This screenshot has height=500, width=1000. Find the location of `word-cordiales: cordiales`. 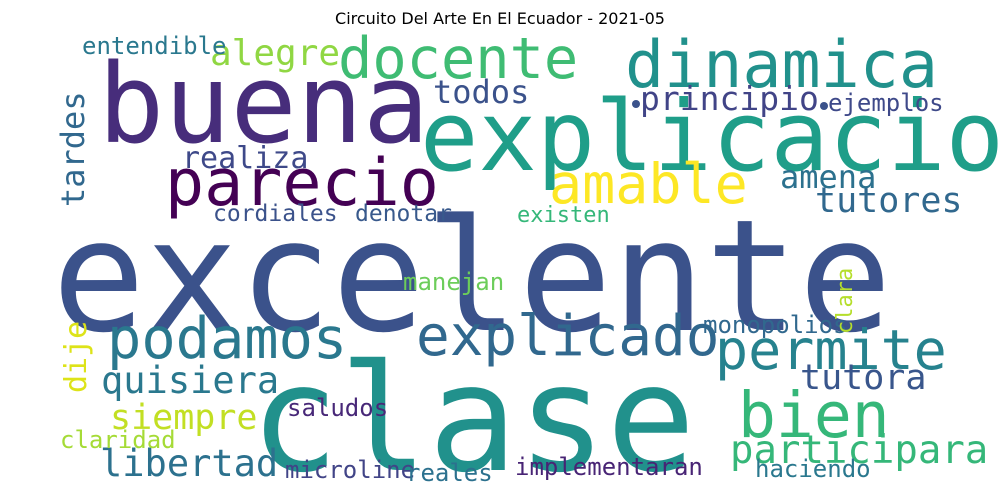

word-cordiales: cordiales is located at coordinates (275, 214).